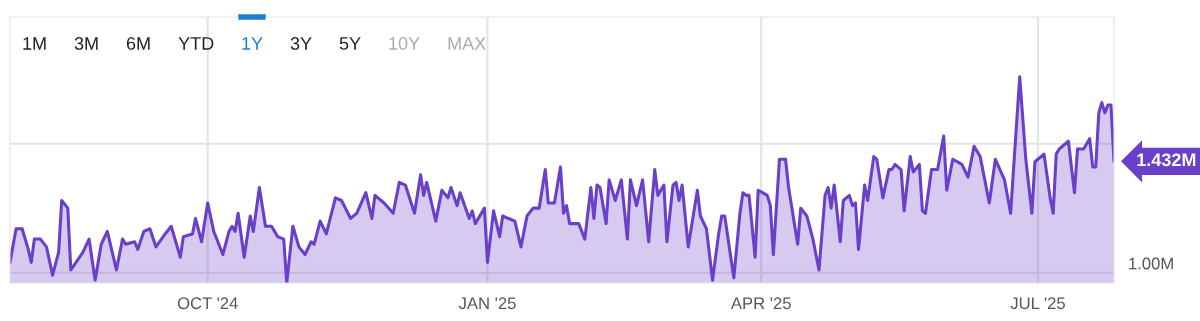  Describe the element at coordinates (34, 43) in the screenshot. I see `text: 1M` at that location.